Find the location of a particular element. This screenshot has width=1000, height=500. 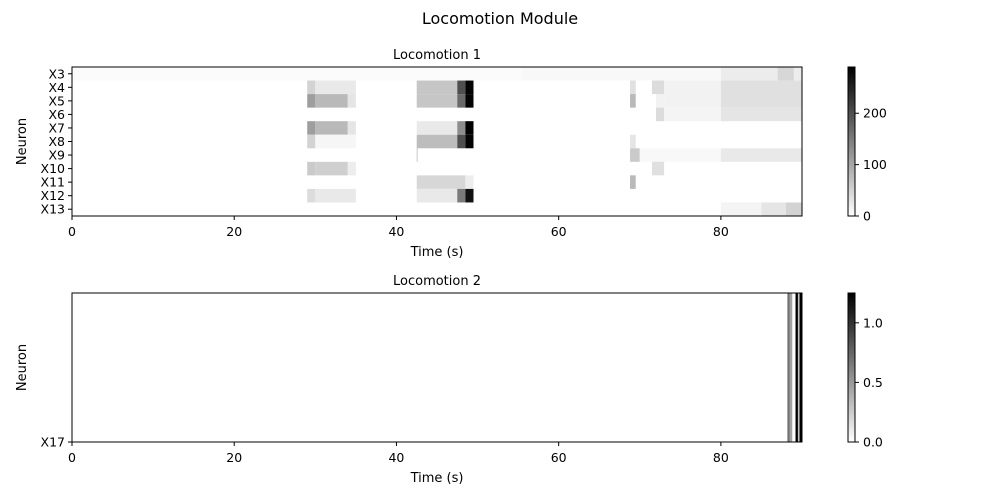

colorbar-tick-label: 0 is located at coordinates (867, 216).